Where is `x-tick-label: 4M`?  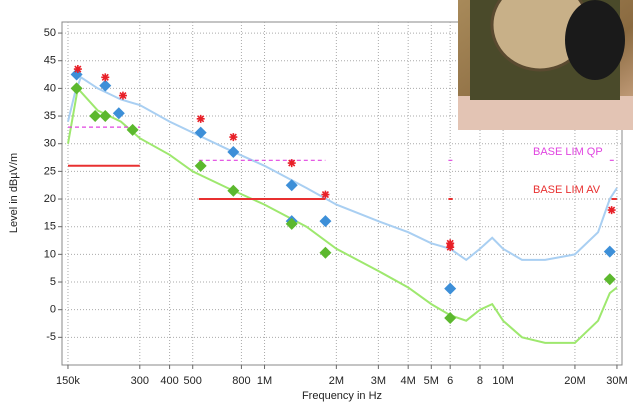 x-tick-label: 4M is located at coordinates (408, 381).